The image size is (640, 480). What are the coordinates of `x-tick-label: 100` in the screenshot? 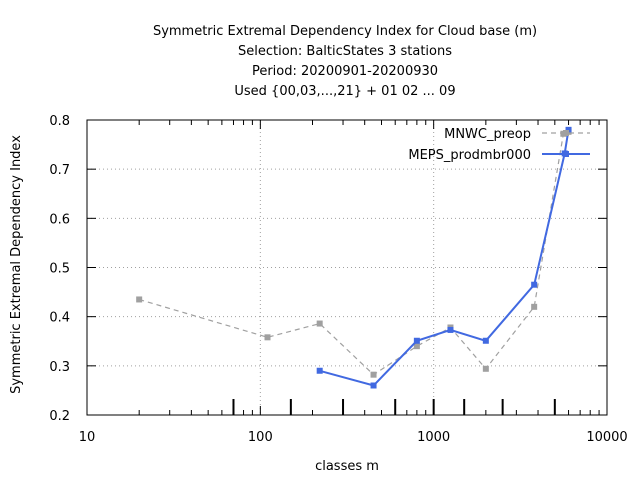 It's located at (260, 437).